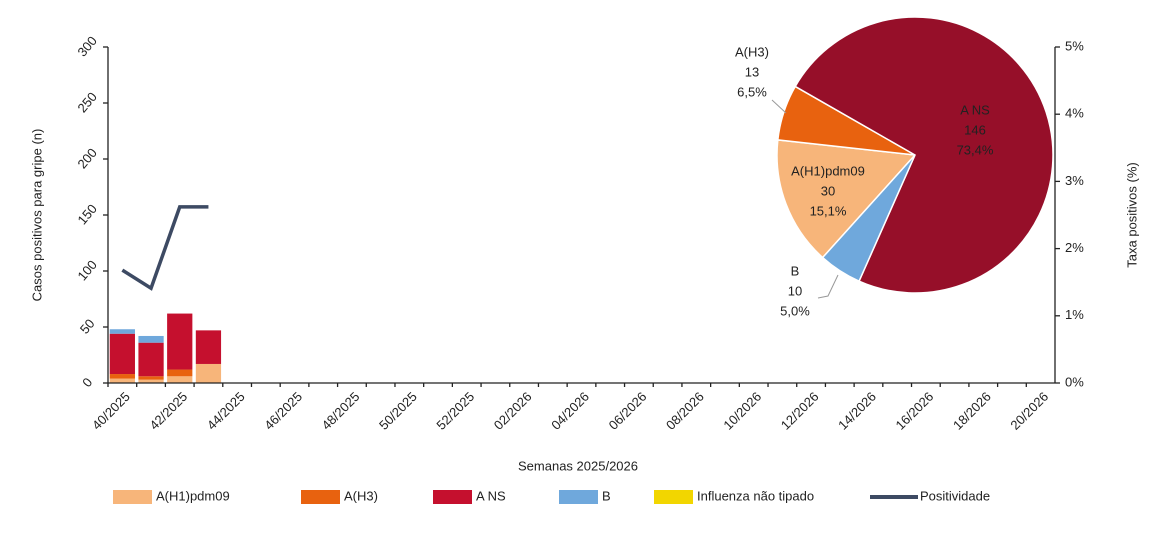 The height and width of the screenshot is (536, 1159). What do you see at coordinates (513, 411) in the screenshot?
I see `x-tick-label: 02/2026` at bounding box center [513, 411].